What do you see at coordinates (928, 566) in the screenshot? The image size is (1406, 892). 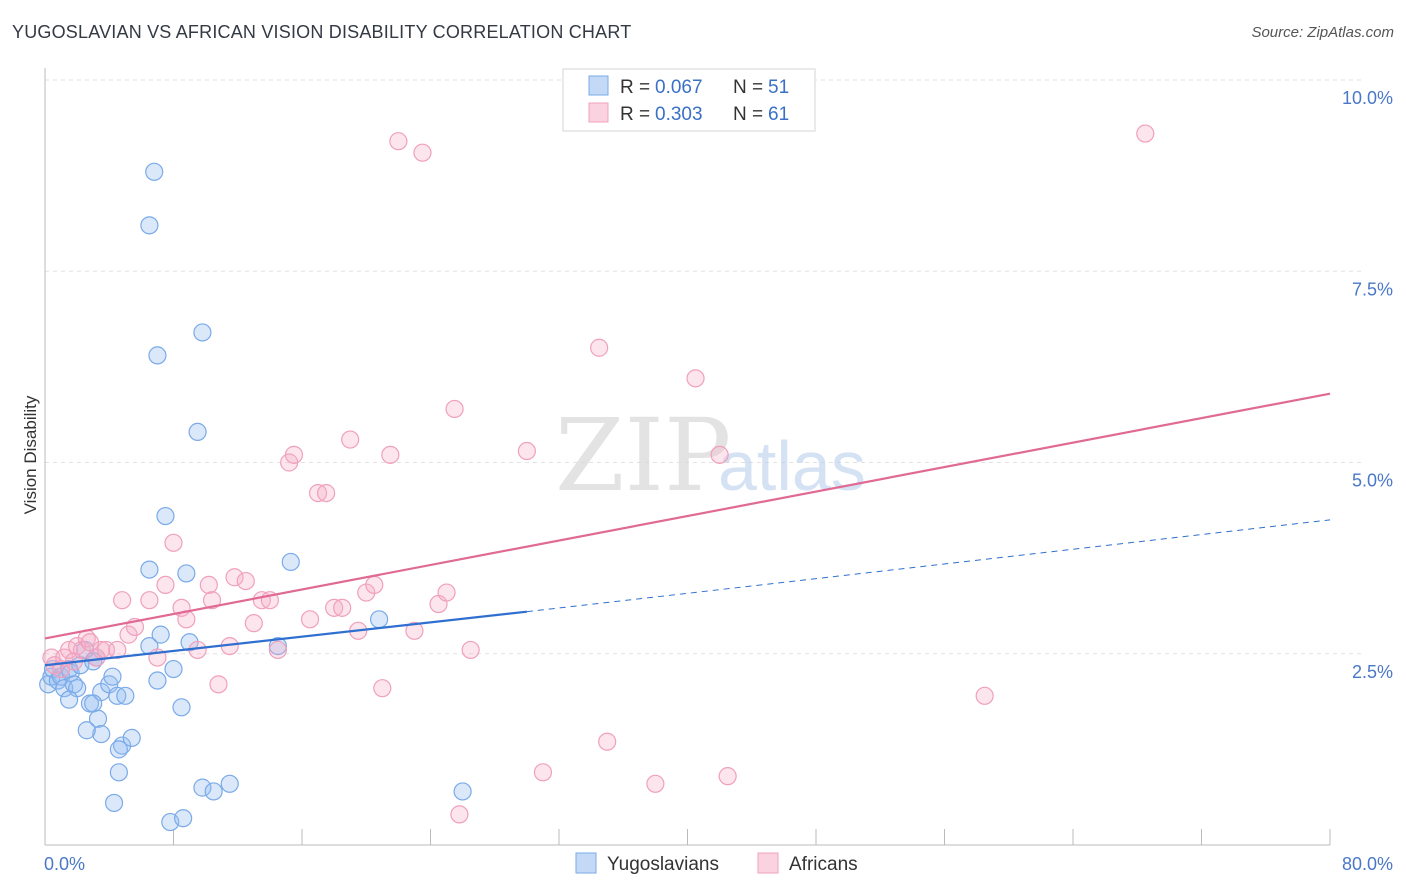 I see `yugoslavian-trend-extension` at bounding box center [928, 566].